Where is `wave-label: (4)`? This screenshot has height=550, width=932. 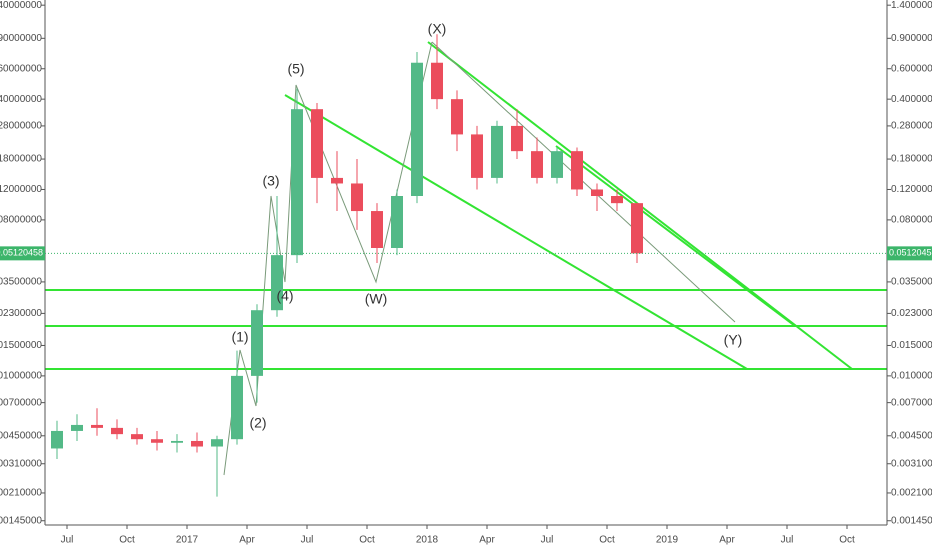 wave-label: (4) is located at coordinates (284, 296).